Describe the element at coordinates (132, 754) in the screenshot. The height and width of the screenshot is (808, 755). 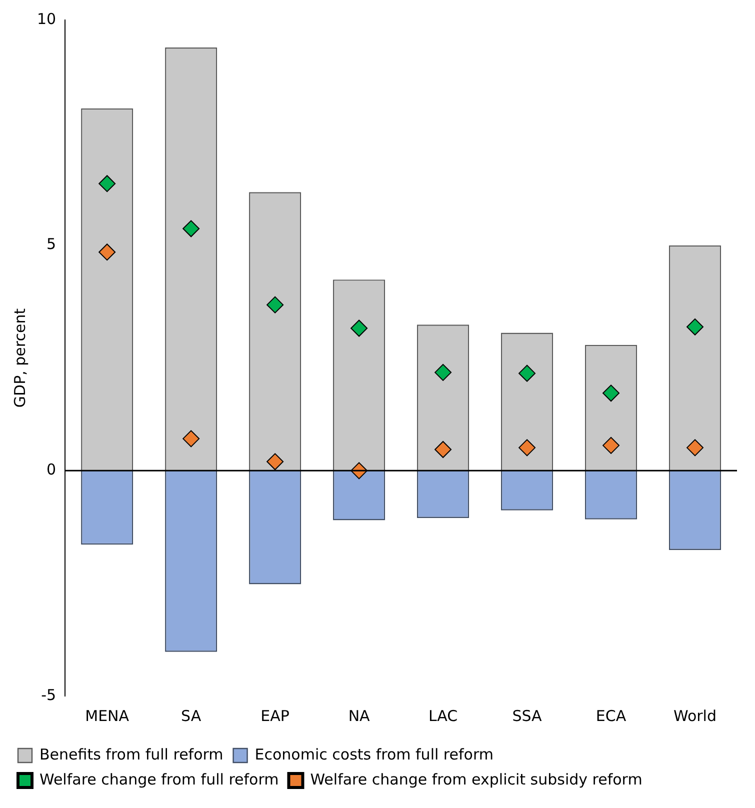
I see `legend-label: Benefits from full reform` at that location.